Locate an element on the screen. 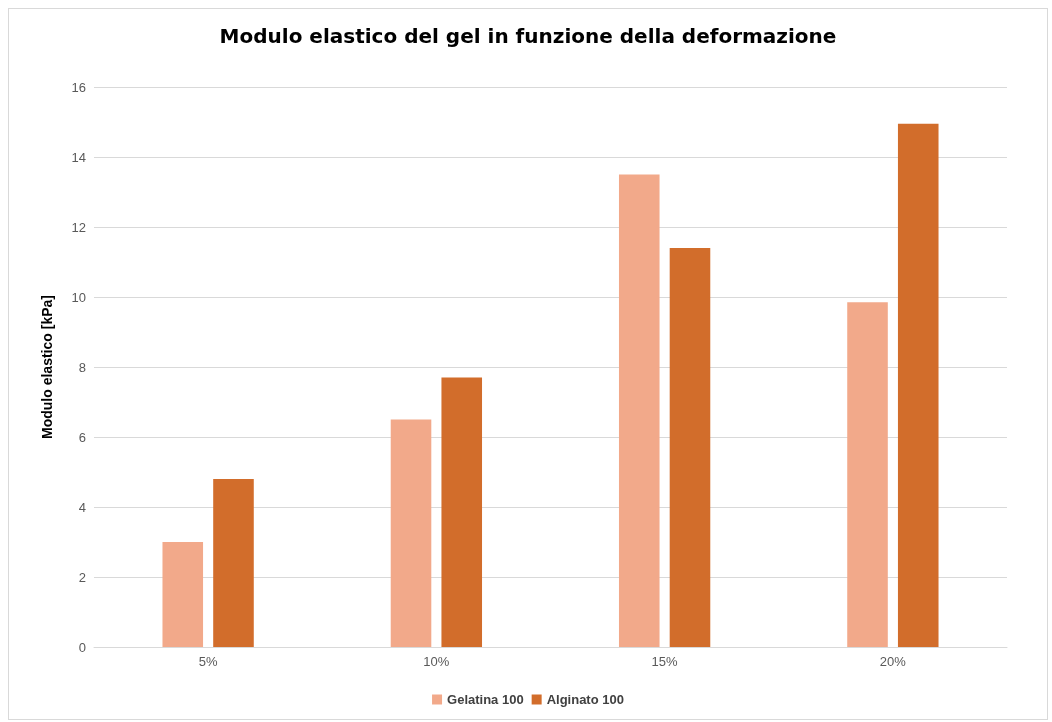  x-tick-label: 5% is located at coordinates (208, 661).